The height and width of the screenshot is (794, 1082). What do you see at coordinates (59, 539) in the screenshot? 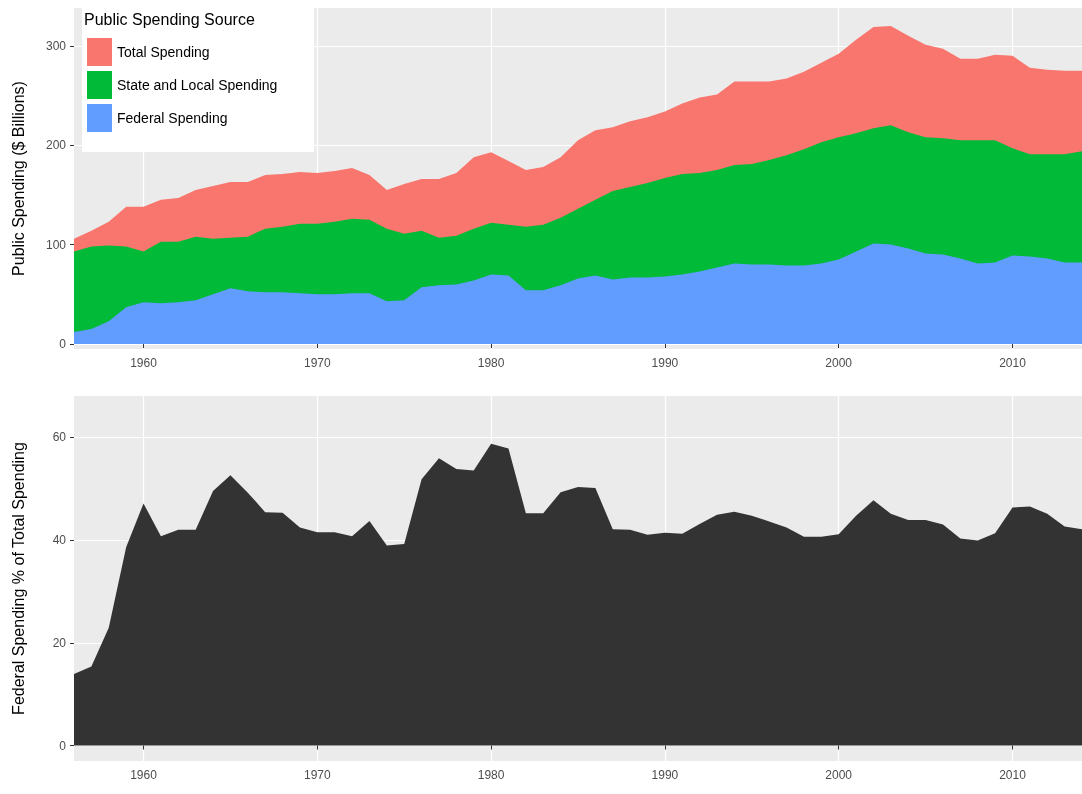
I see `y-tick-label: 40` at bounding box center [59, 539].